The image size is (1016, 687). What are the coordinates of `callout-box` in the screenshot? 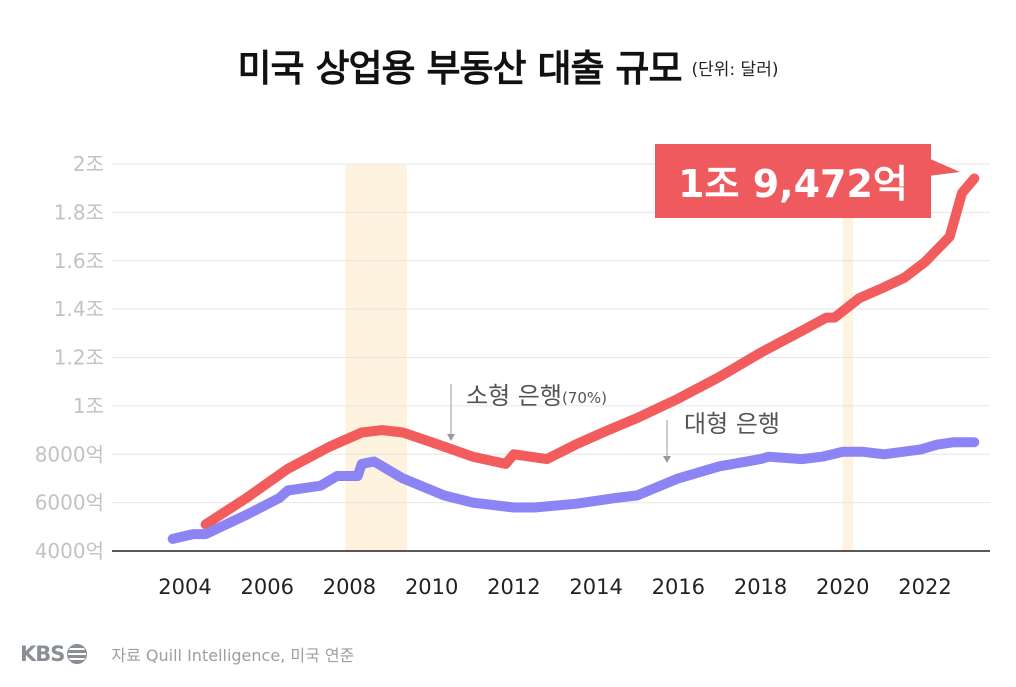 It's located at (793, 181).